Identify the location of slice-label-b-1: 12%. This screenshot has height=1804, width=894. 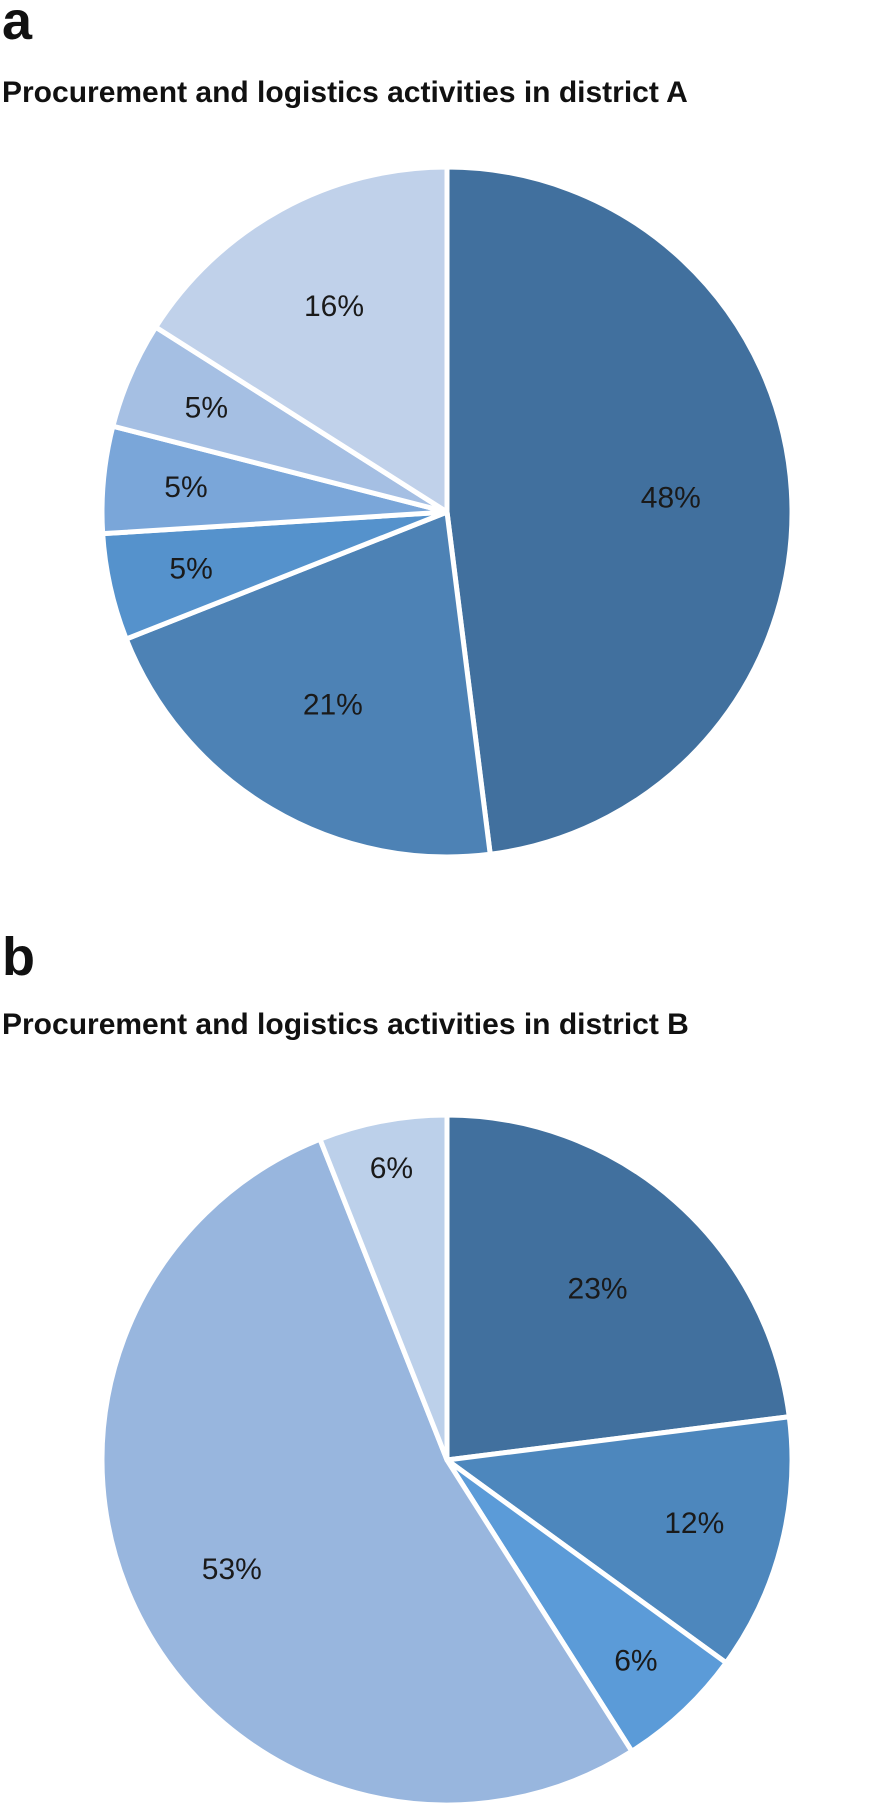
(694, 1523).